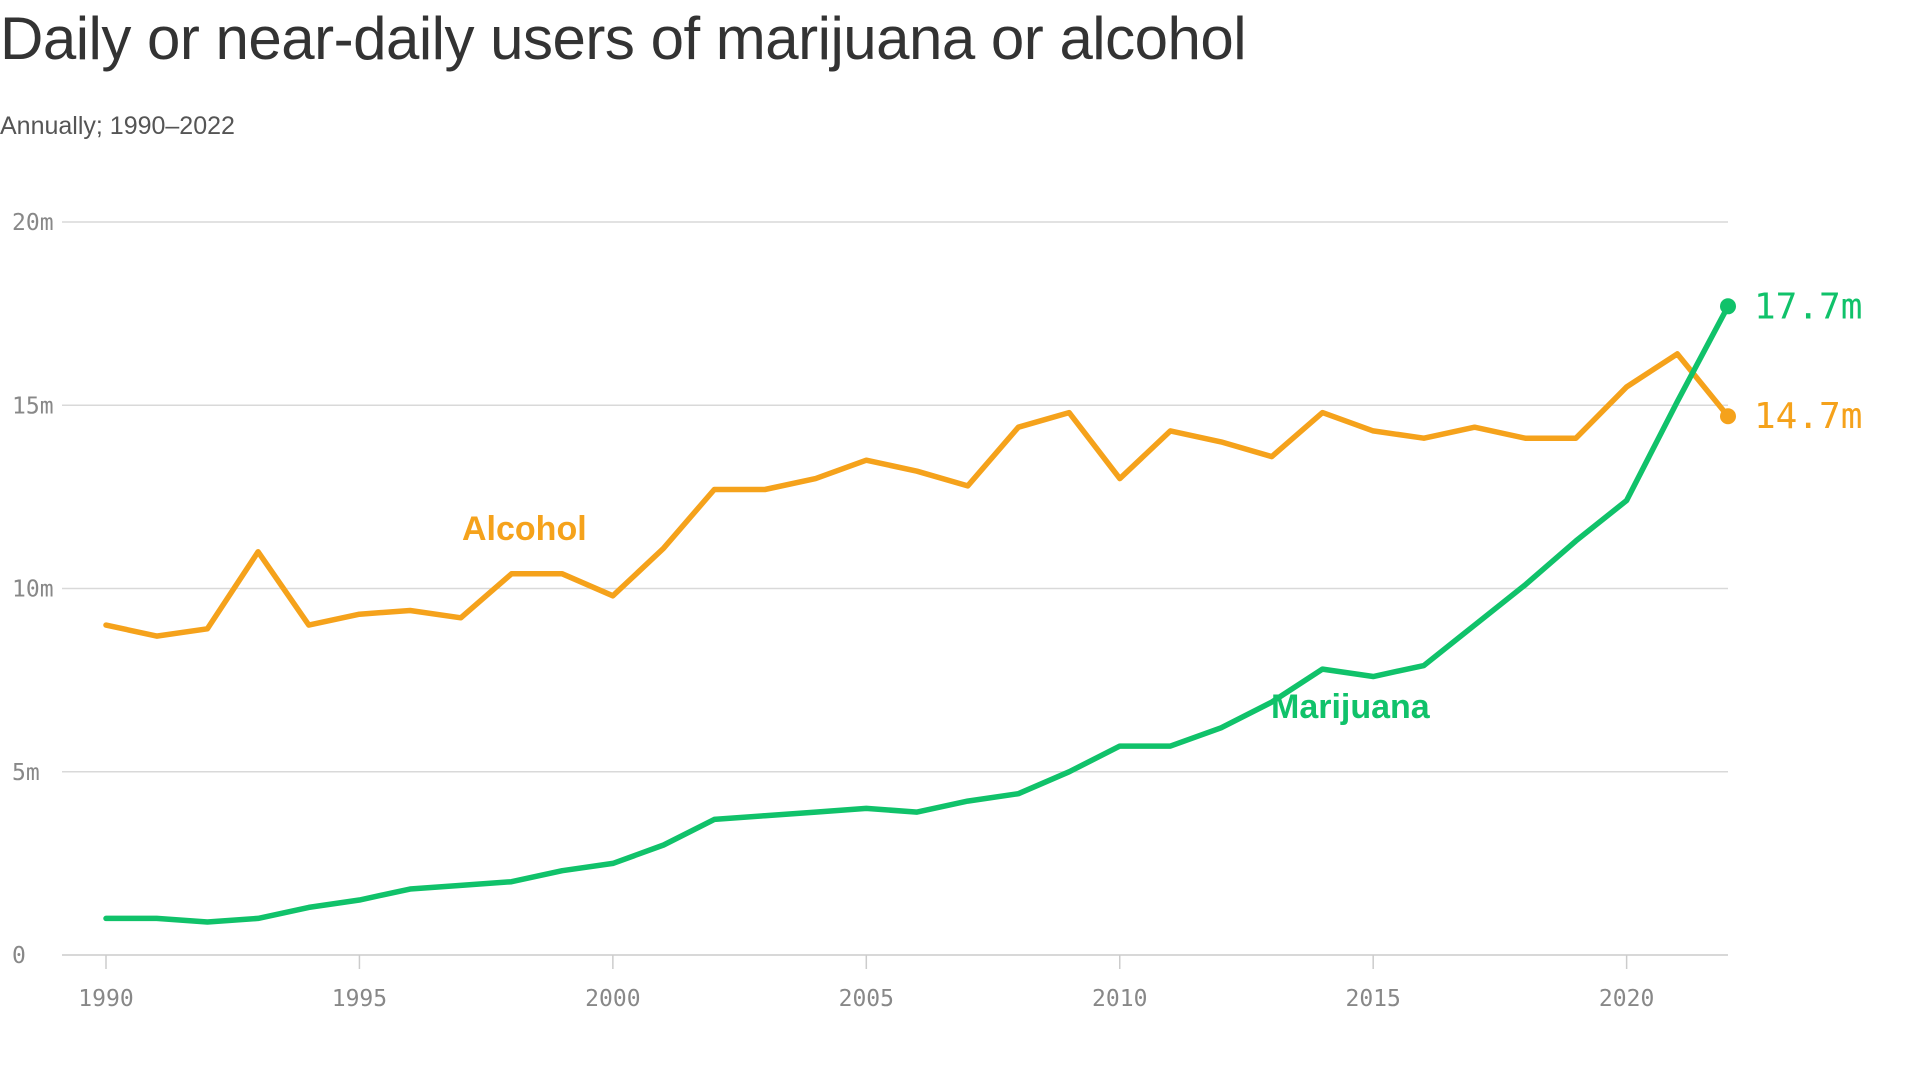 The width and height of the screenshot is (1920, 1080). I want to click on y-tick-label: 10m, so click(33, 590).